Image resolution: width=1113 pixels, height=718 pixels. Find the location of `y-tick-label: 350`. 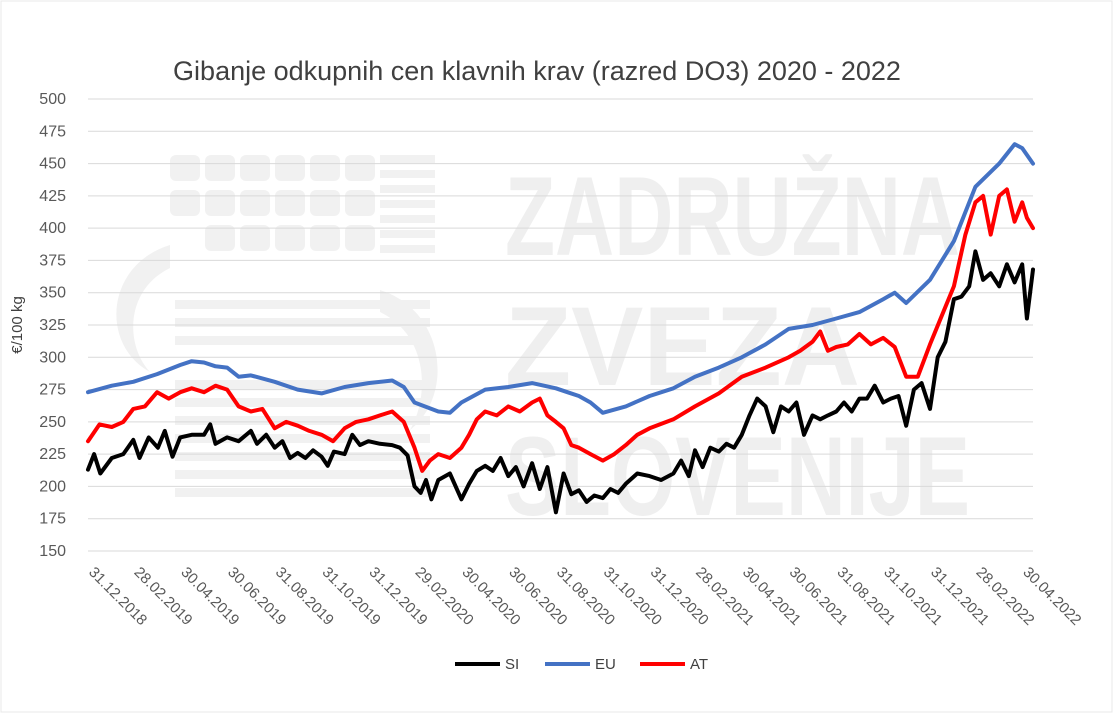

y-tick-label: 350 is located at coordinates (52, 293).